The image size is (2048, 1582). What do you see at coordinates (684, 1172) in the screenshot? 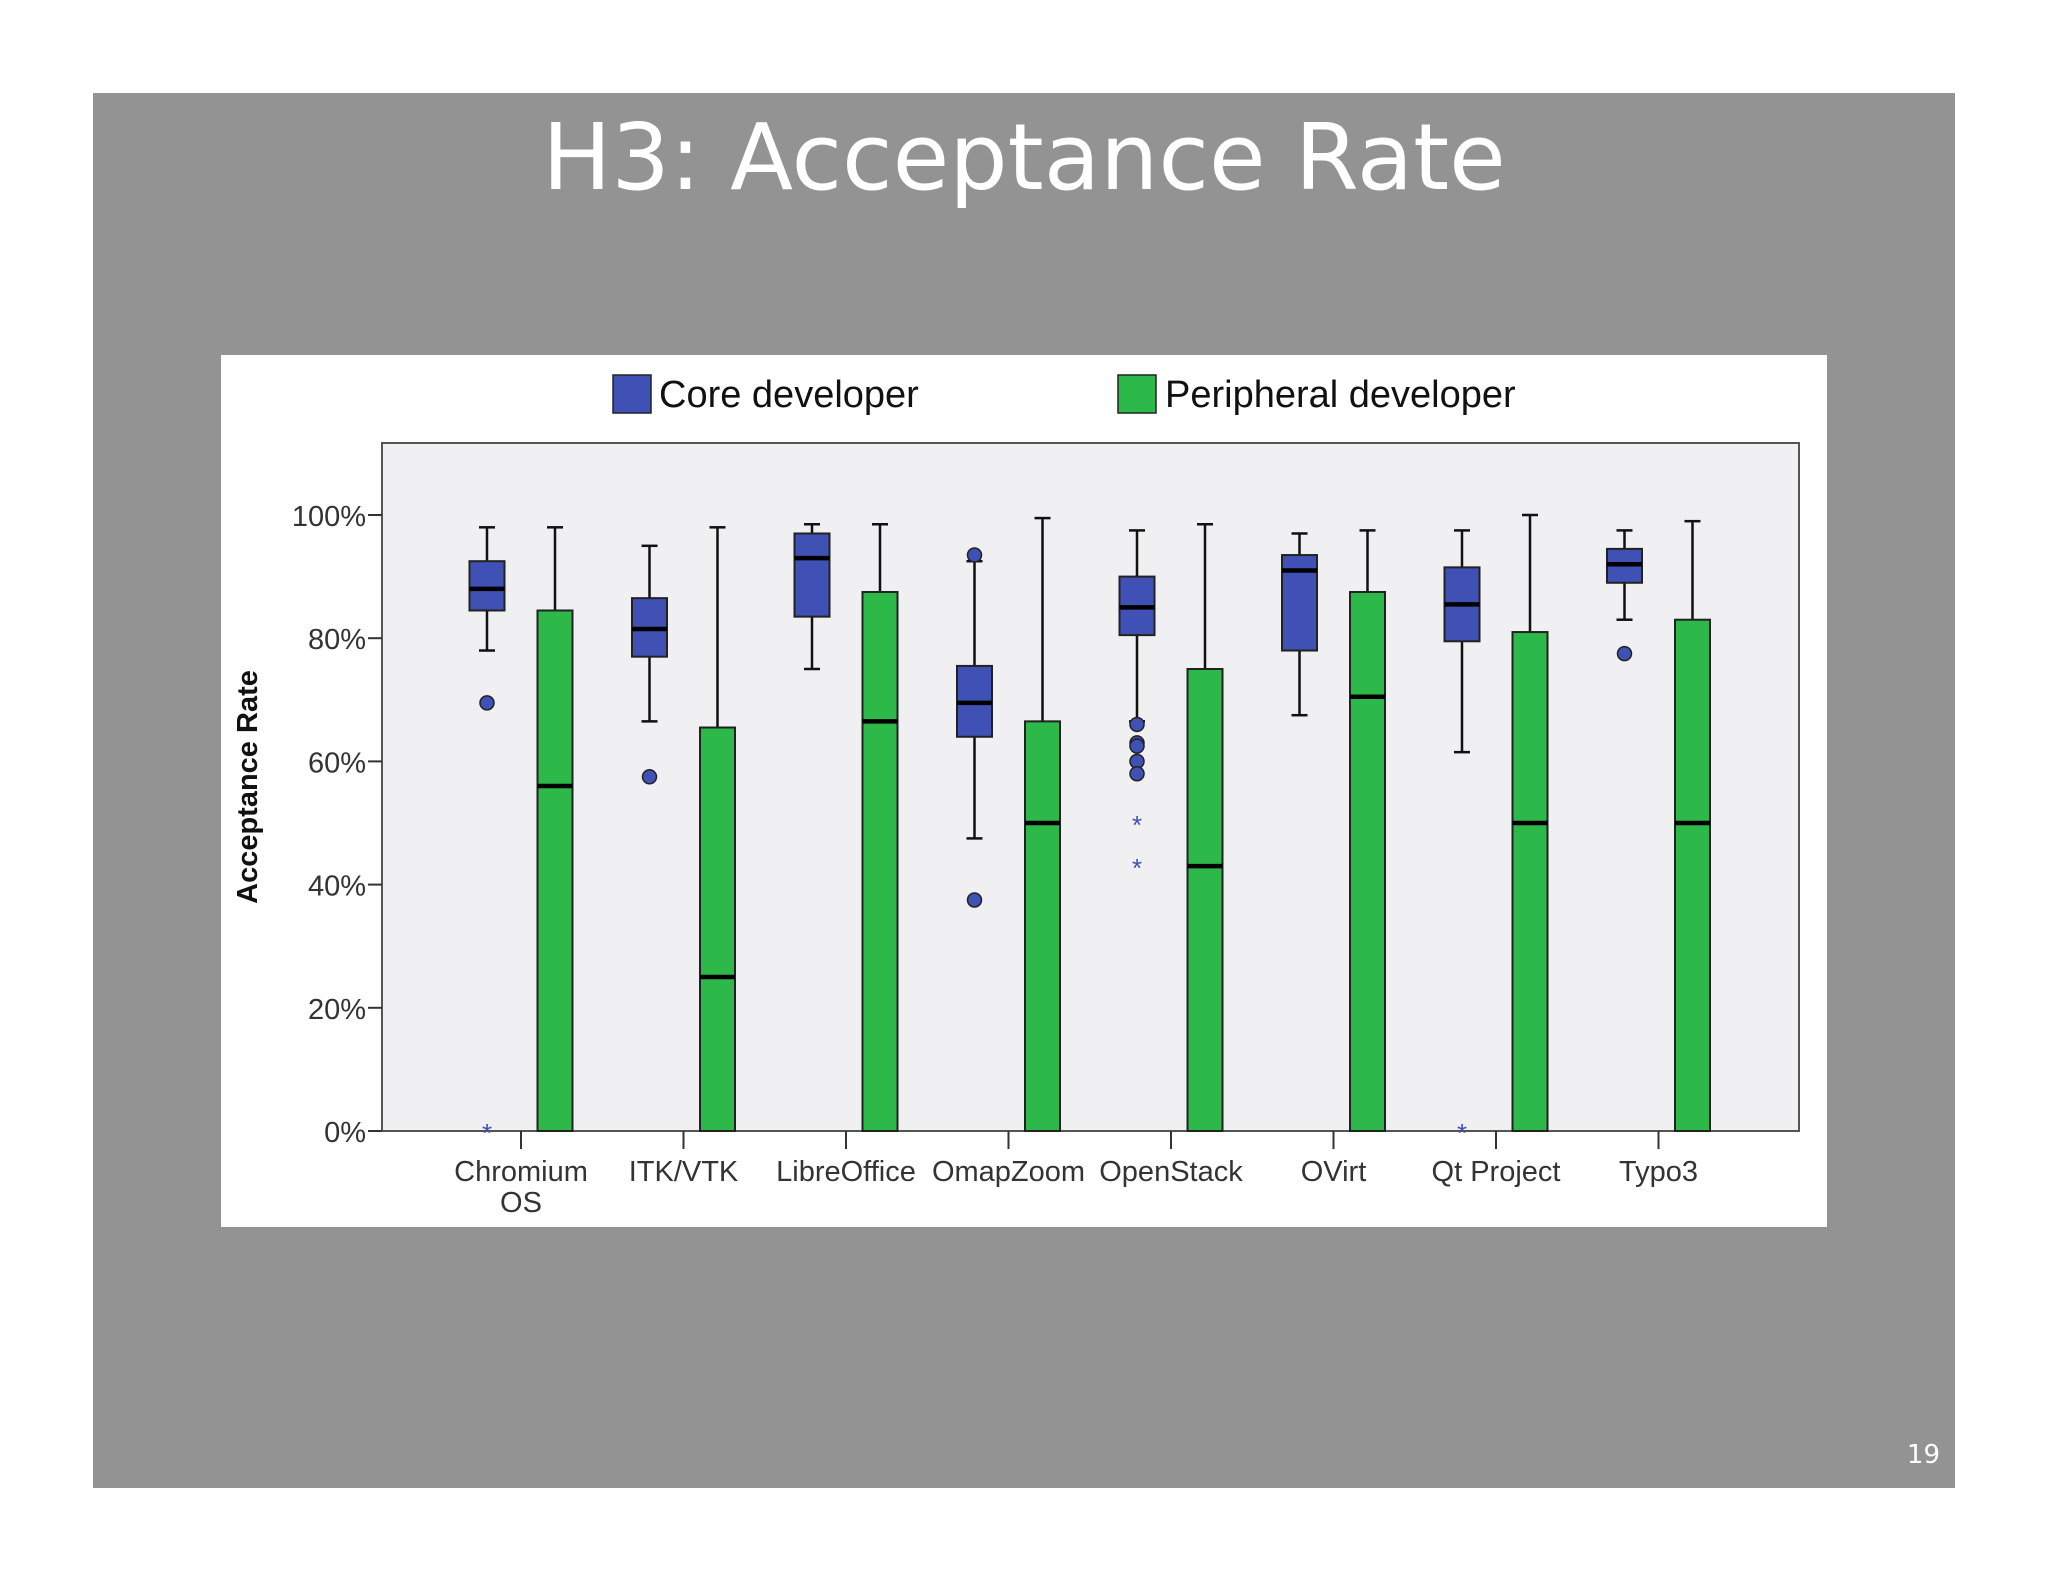
I see `x-tick-label: ITK/VTK` at bounding box center [684, 1172].